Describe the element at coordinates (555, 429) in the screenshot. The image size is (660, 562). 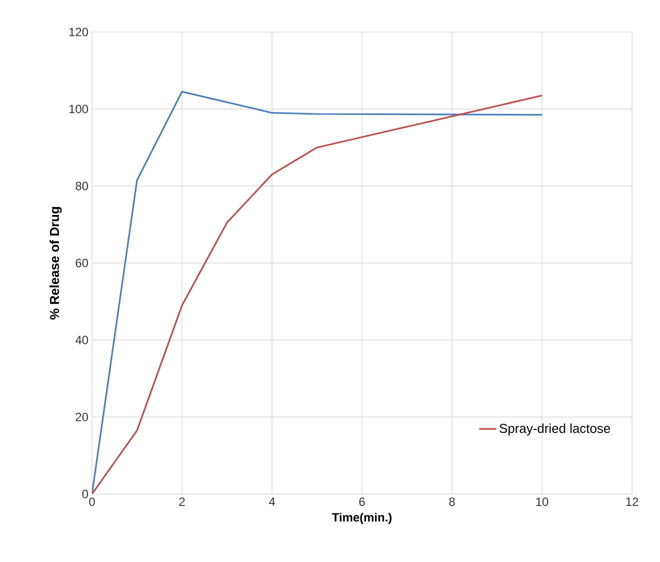
I see `legend-label: Spray-dried lactose` at that location.